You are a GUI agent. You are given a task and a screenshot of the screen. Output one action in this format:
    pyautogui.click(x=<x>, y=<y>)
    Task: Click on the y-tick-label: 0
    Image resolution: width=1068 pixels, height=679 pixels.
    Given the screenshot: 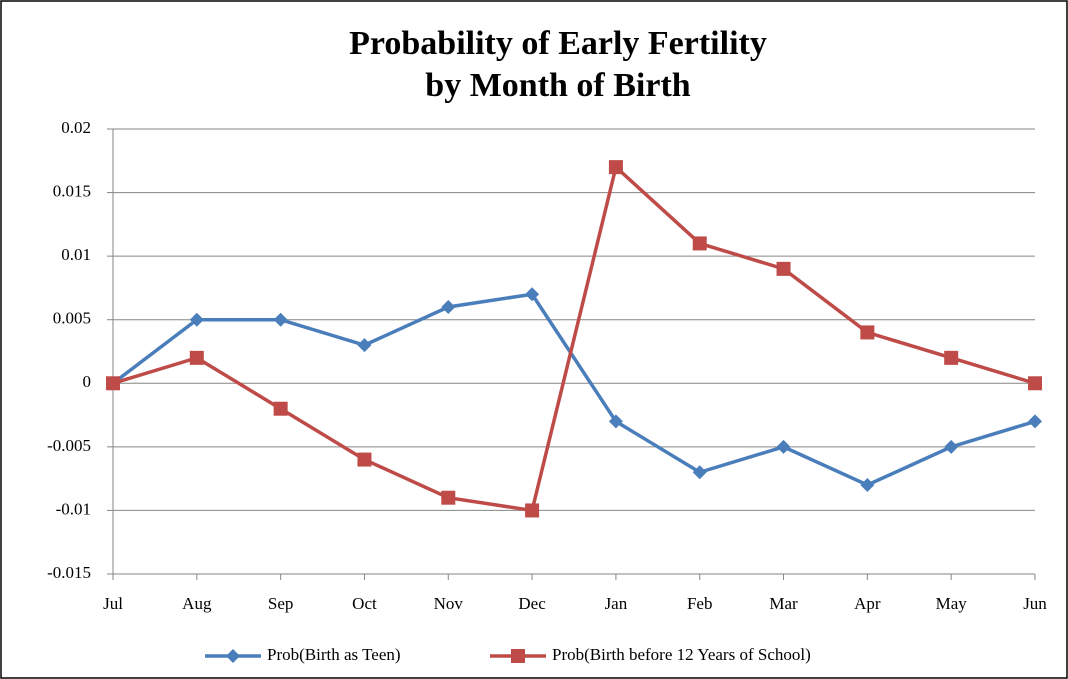 What is the action you would take?
    pyautogui.click(x=87, y=381)
    